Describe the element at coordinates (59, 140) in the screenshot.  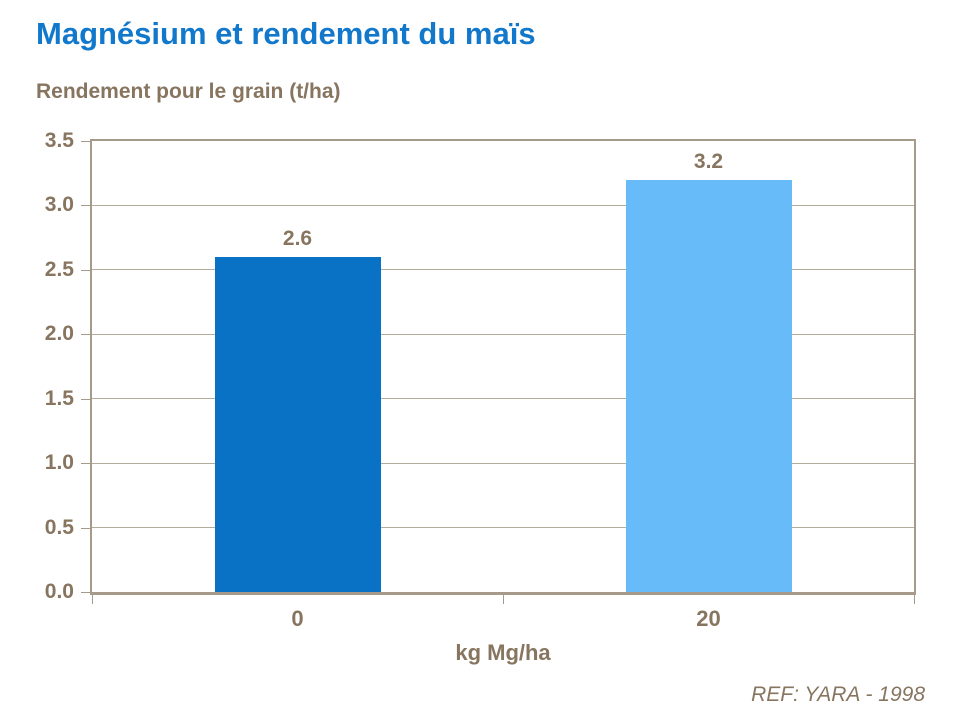
I see `y-tick-label: 3.5` at that location.